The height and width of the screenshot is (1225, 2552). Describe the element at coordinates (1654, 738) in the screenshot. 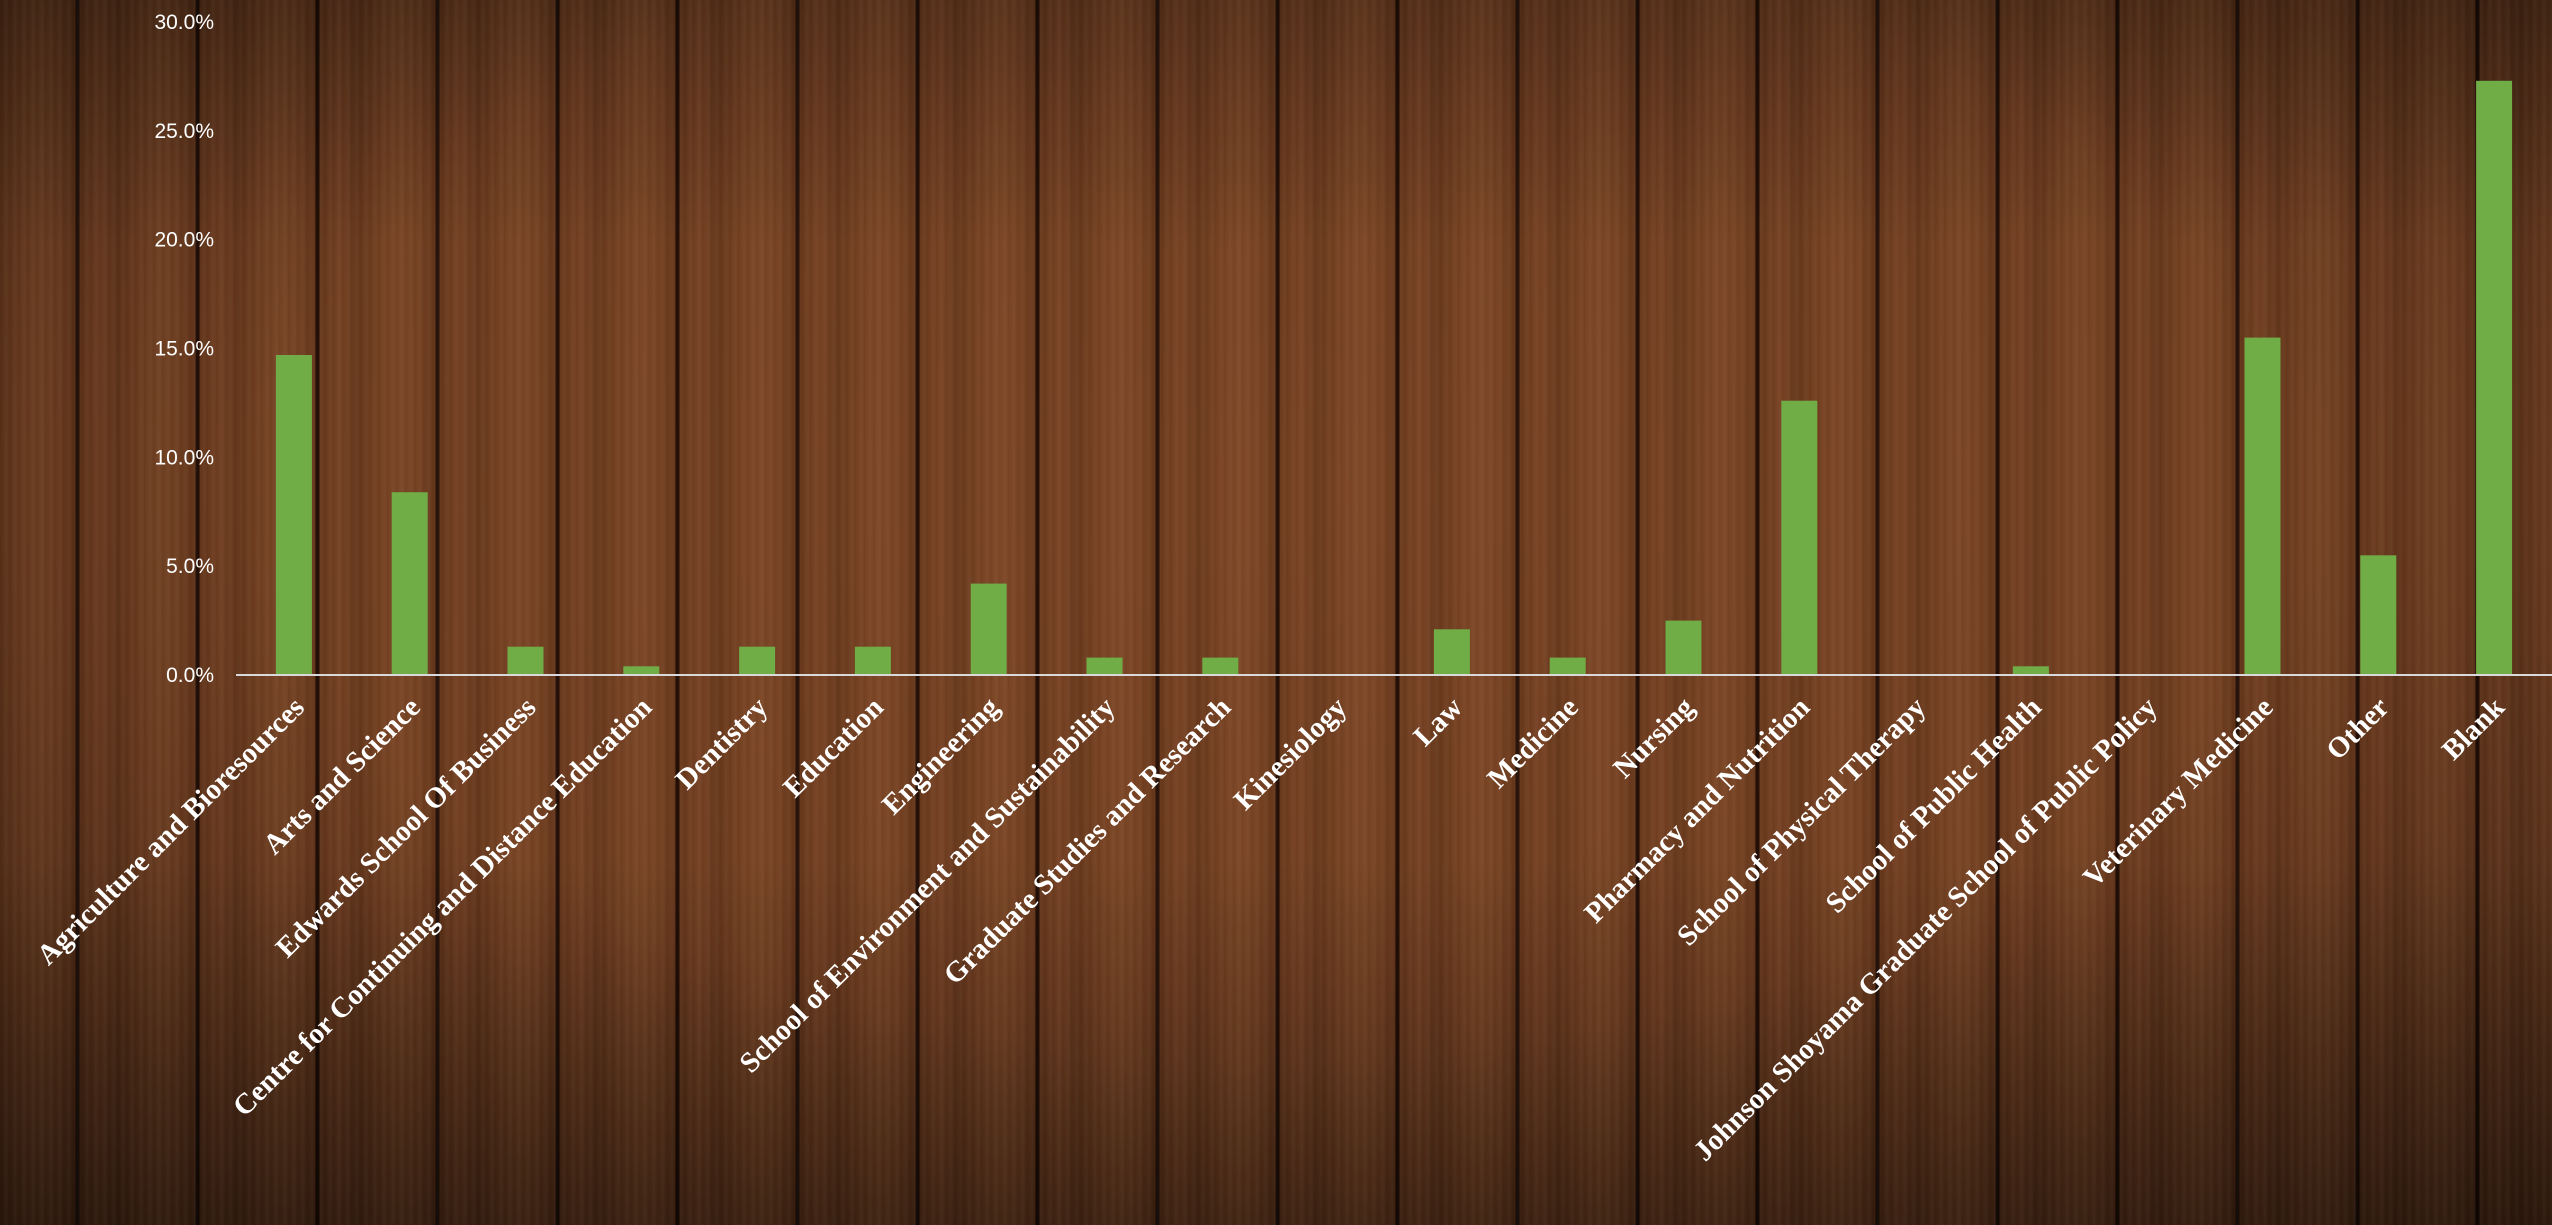

I see `x-tick-label: Nursing` at that location.